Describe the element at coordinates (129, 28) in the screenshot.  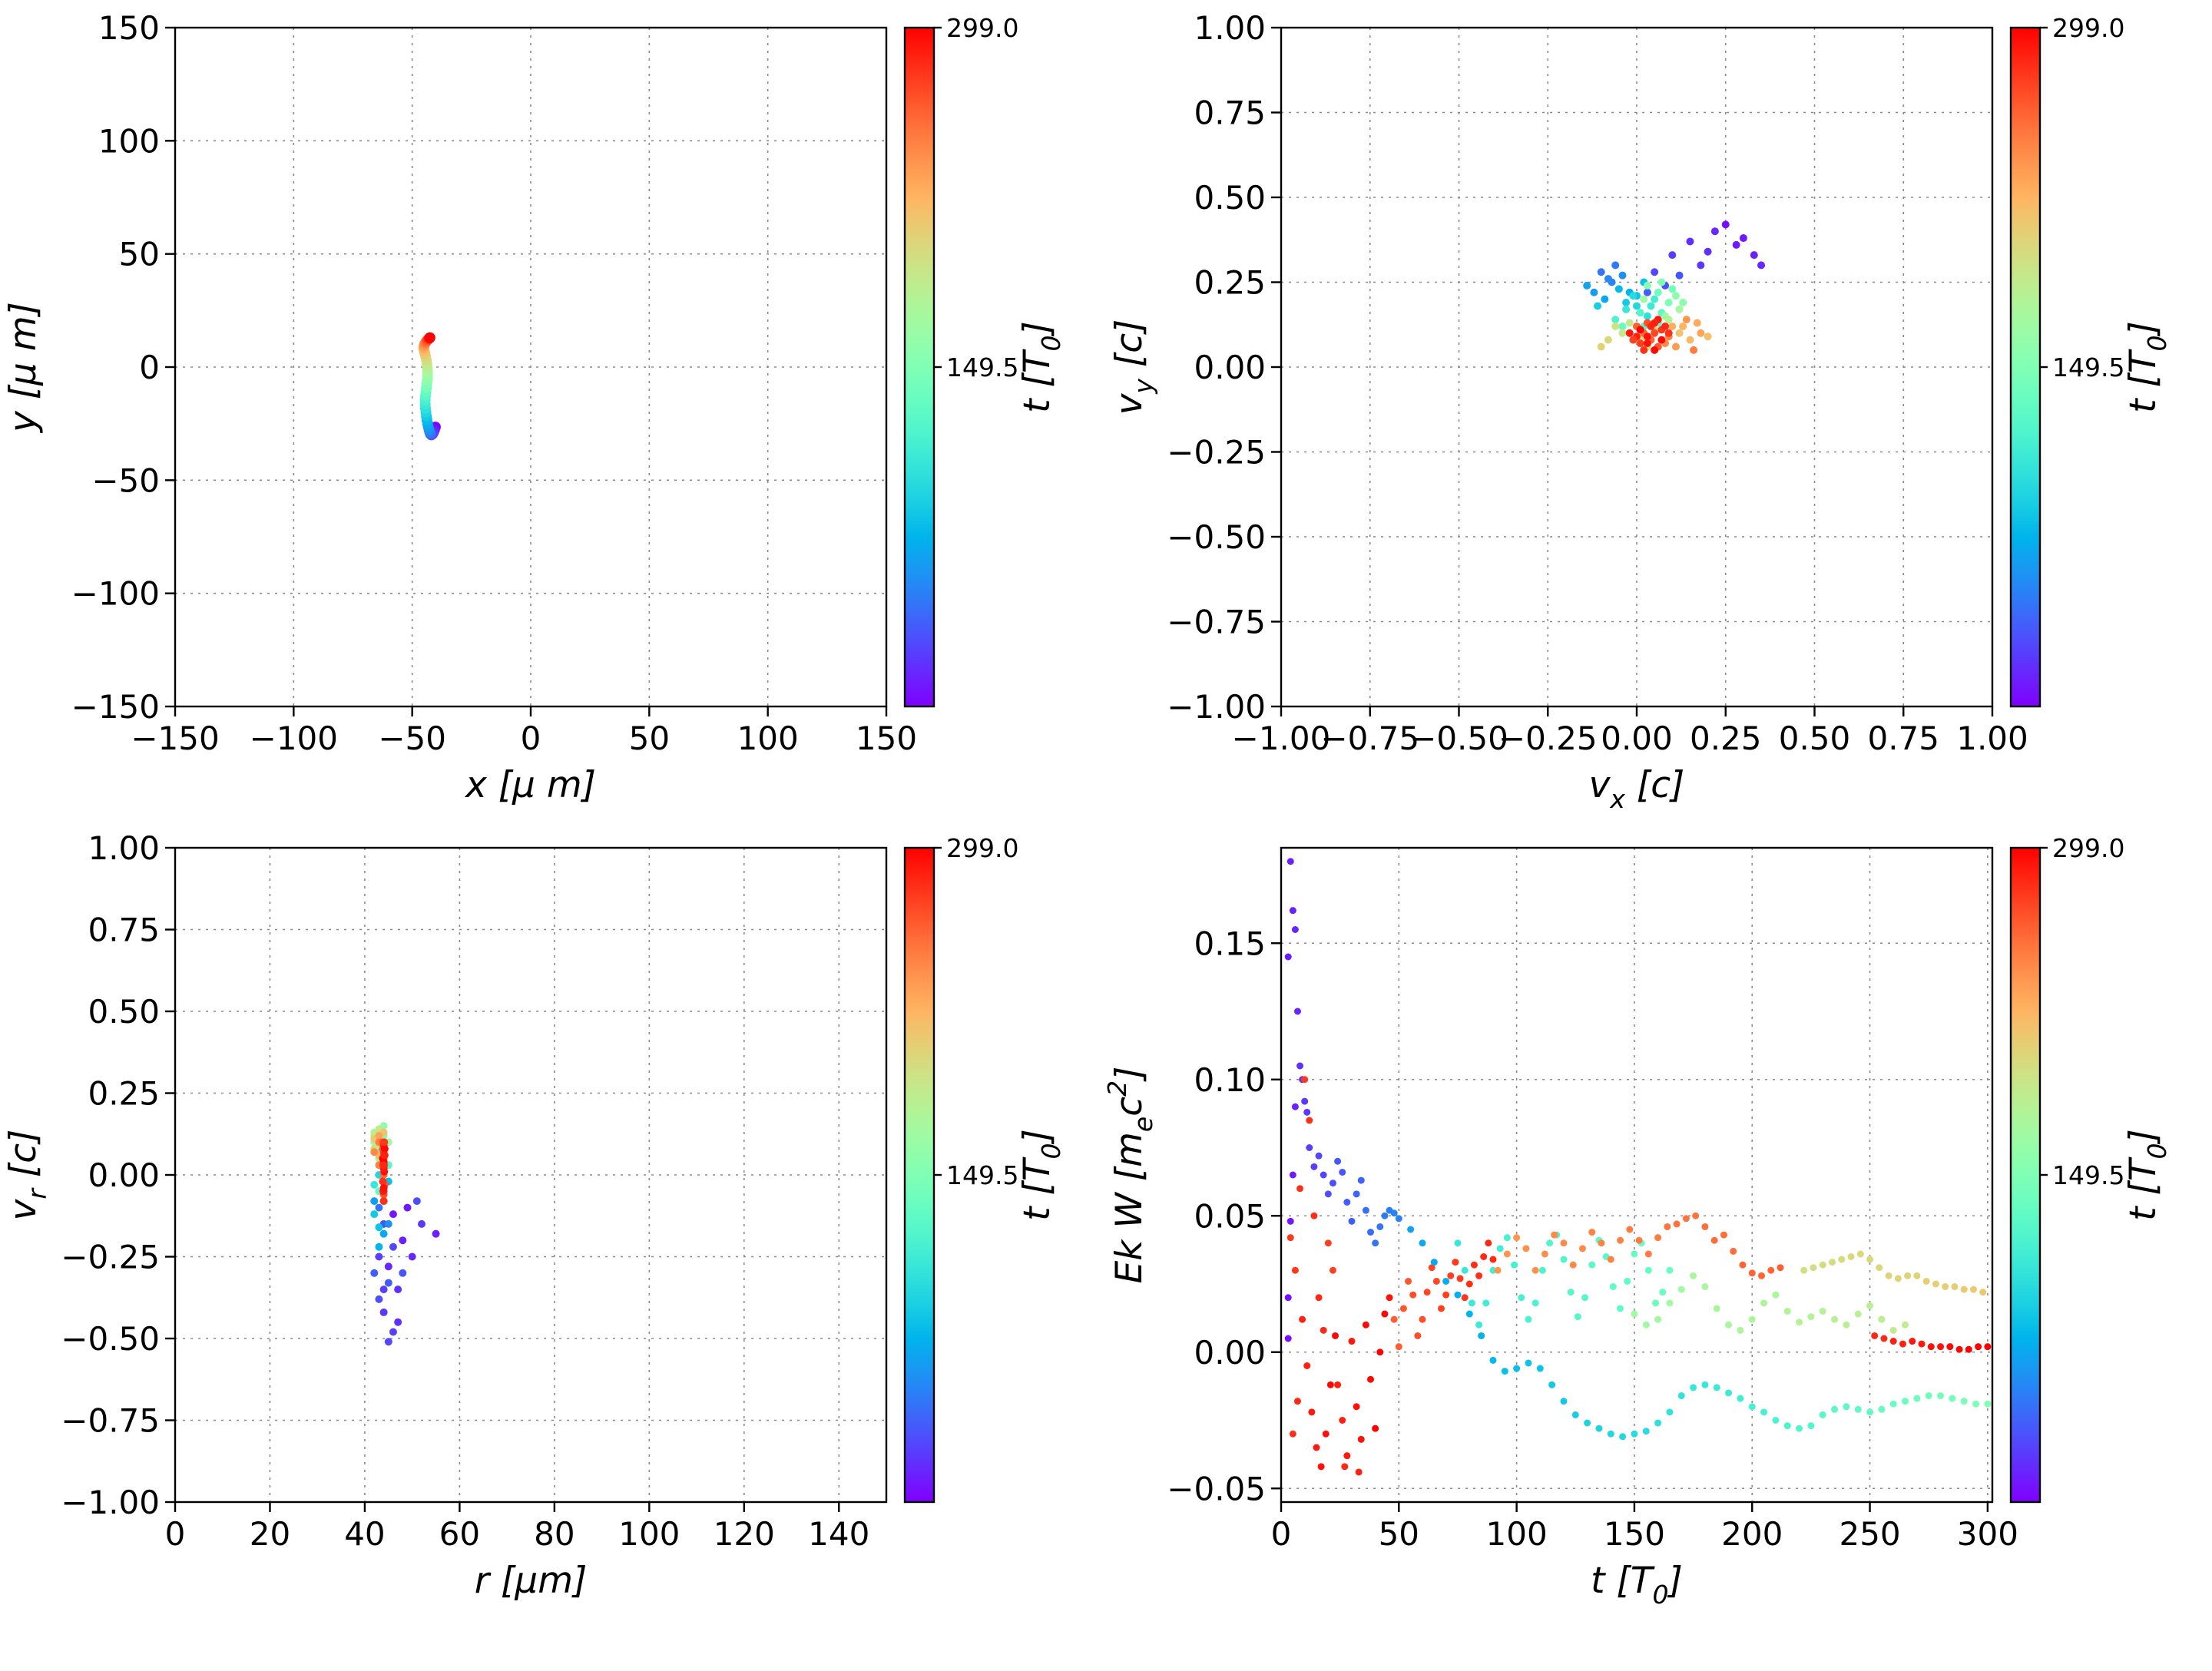
I see `y-tick-label: 150` at that location.